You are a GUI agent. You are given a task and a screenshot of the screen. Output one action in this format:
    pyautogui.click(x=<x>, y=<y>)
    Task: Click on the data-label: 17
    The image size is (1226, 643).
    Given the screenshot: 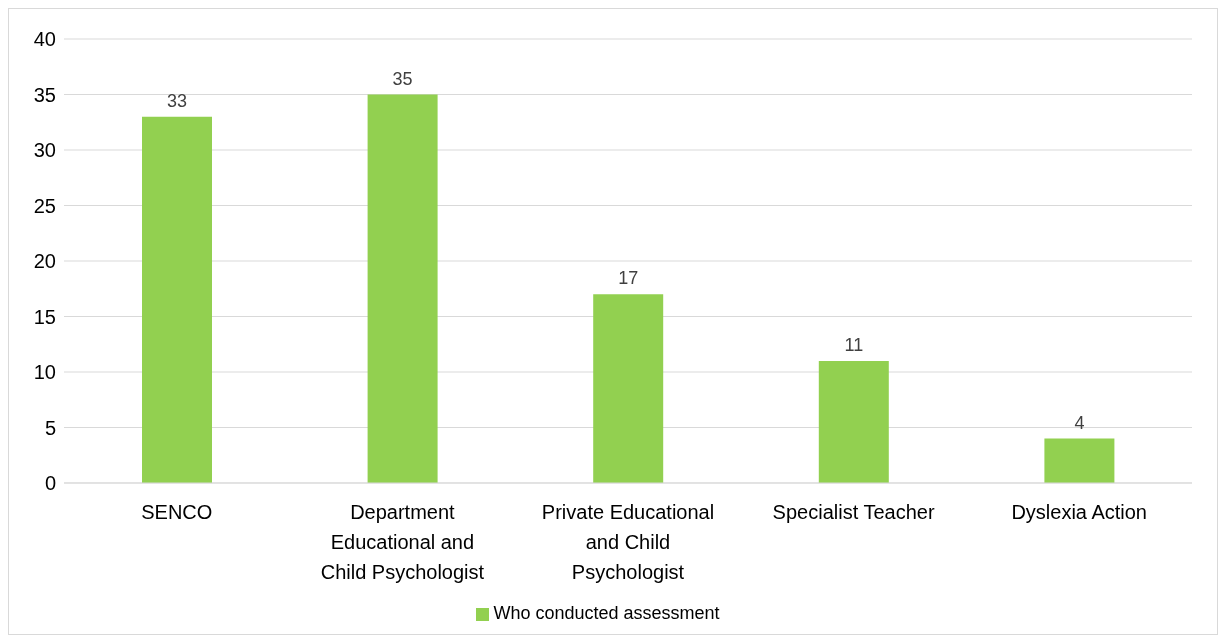 What is the action you would take?
    pyautogui.click(x=628, y=278)
    